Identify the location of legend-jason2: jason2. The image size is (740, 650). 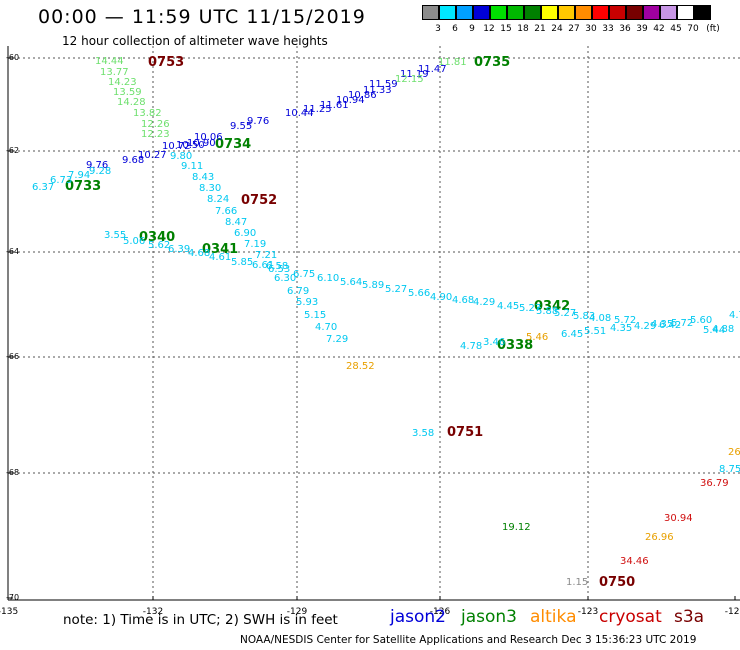
(418, 617).